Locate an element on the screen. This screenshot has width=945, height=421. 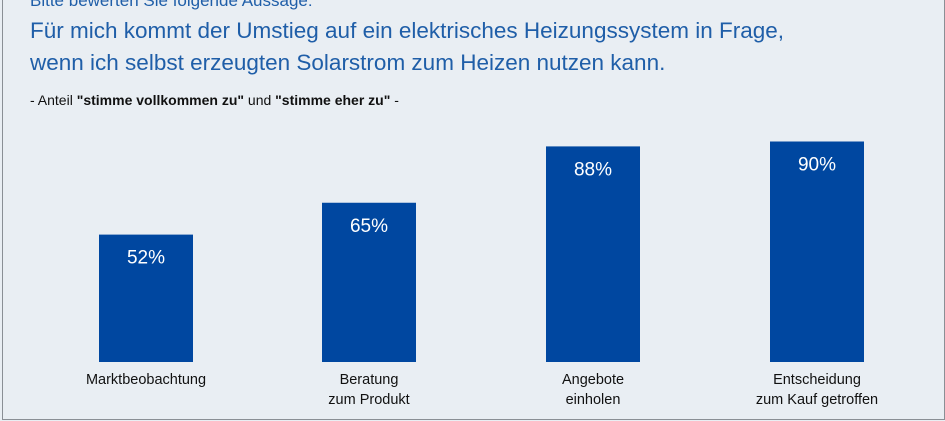
category-label-0: Marktbeobachtung is located at coordinates (146, 380).